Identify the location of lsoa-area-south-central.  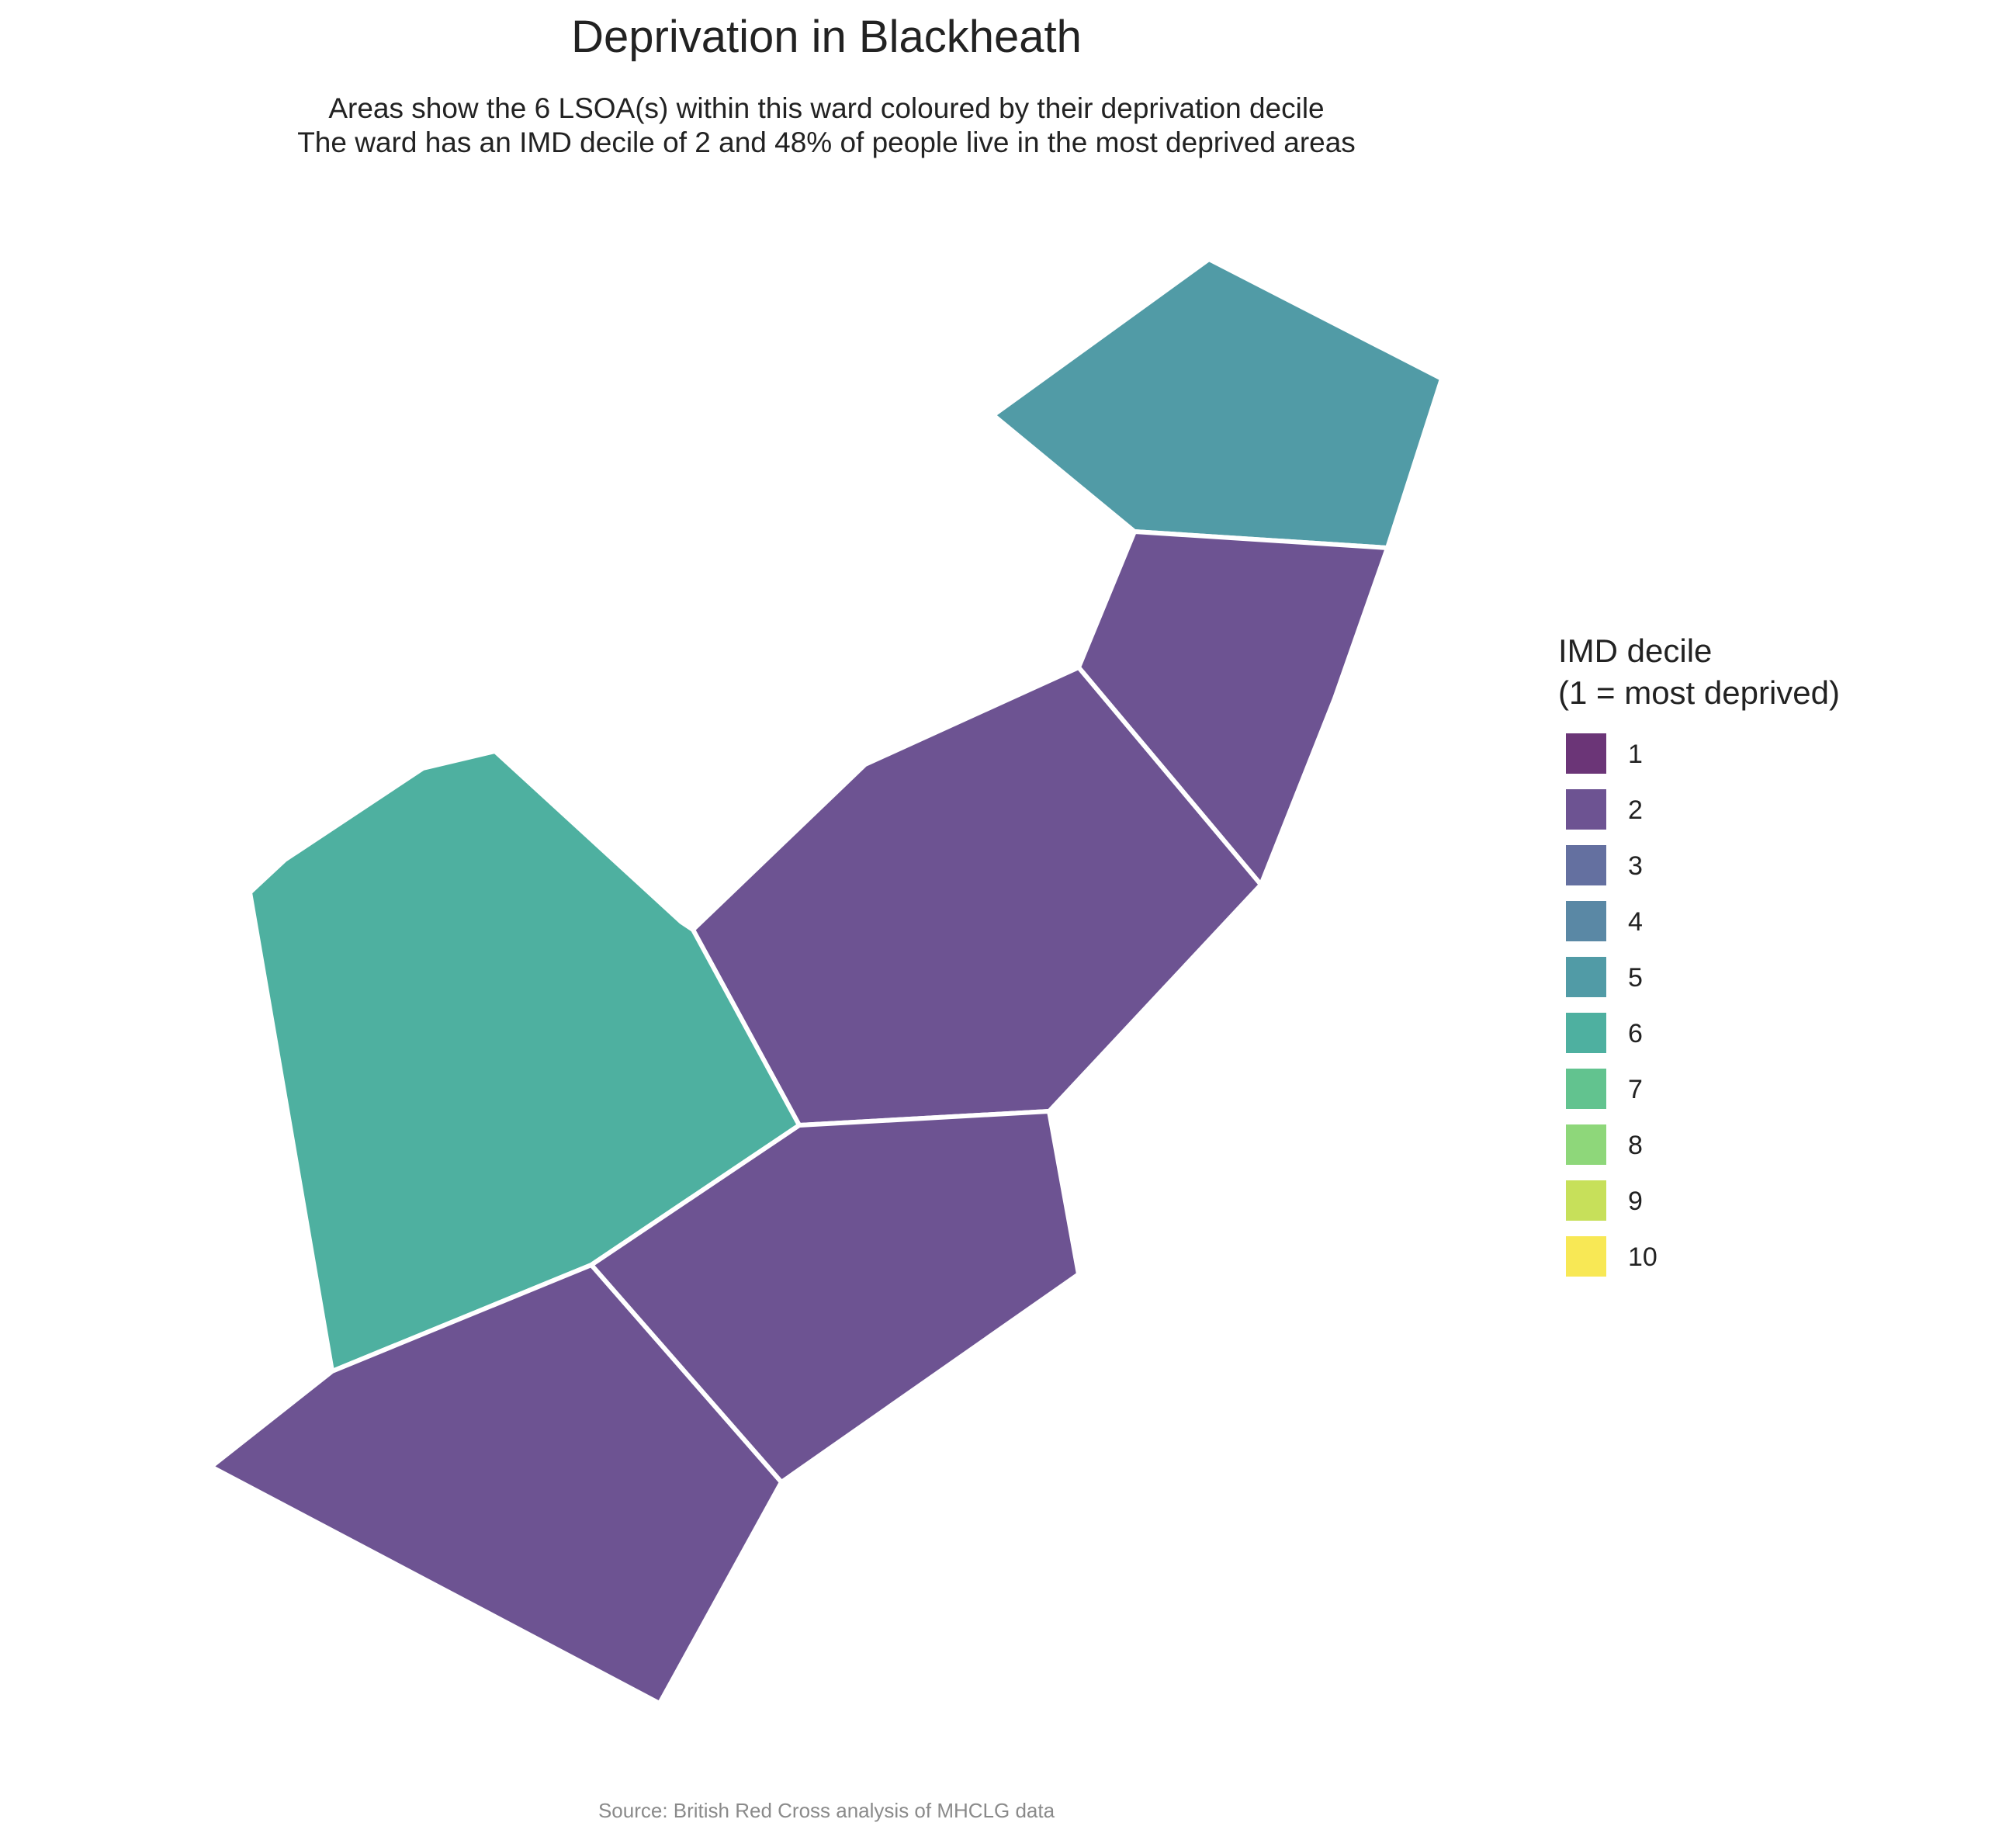
(835, 1297).